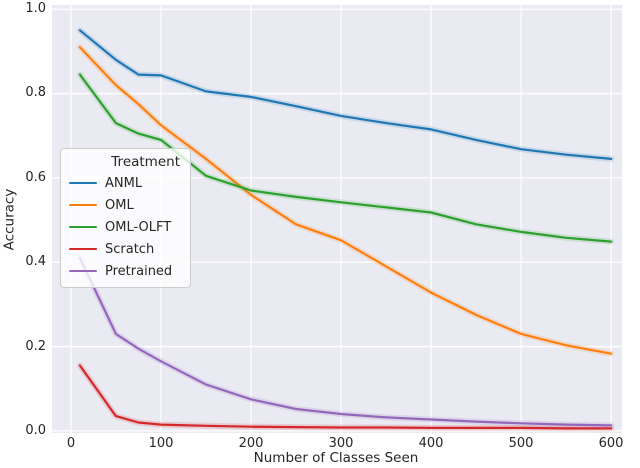 The height and width of the screenshot is (468, 640). I want to click on legend-item-anml: ANML, so click(125, 183).